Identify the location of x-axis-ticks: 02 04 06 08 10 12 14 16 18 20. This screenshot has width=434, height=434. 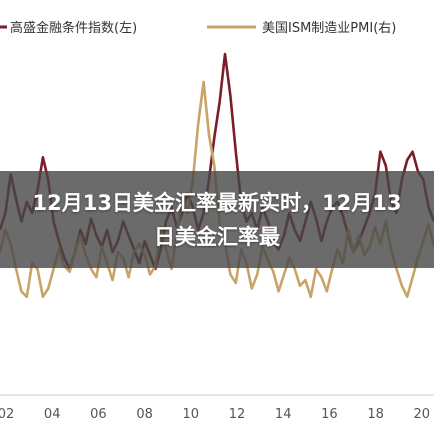
(215, 414).